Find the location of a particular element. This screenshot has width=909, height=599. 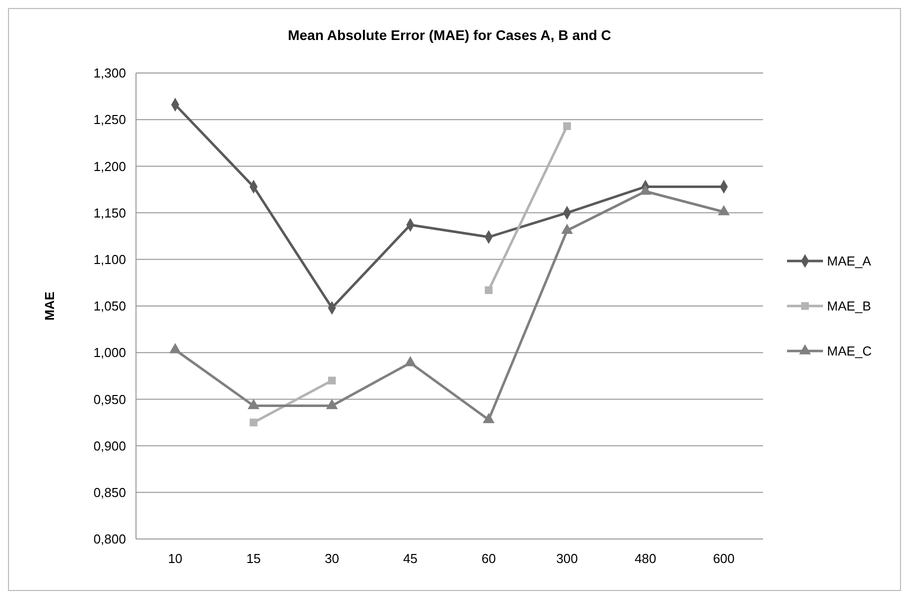

y-tick-label: 1,050 is located at coordinates (109, 306).